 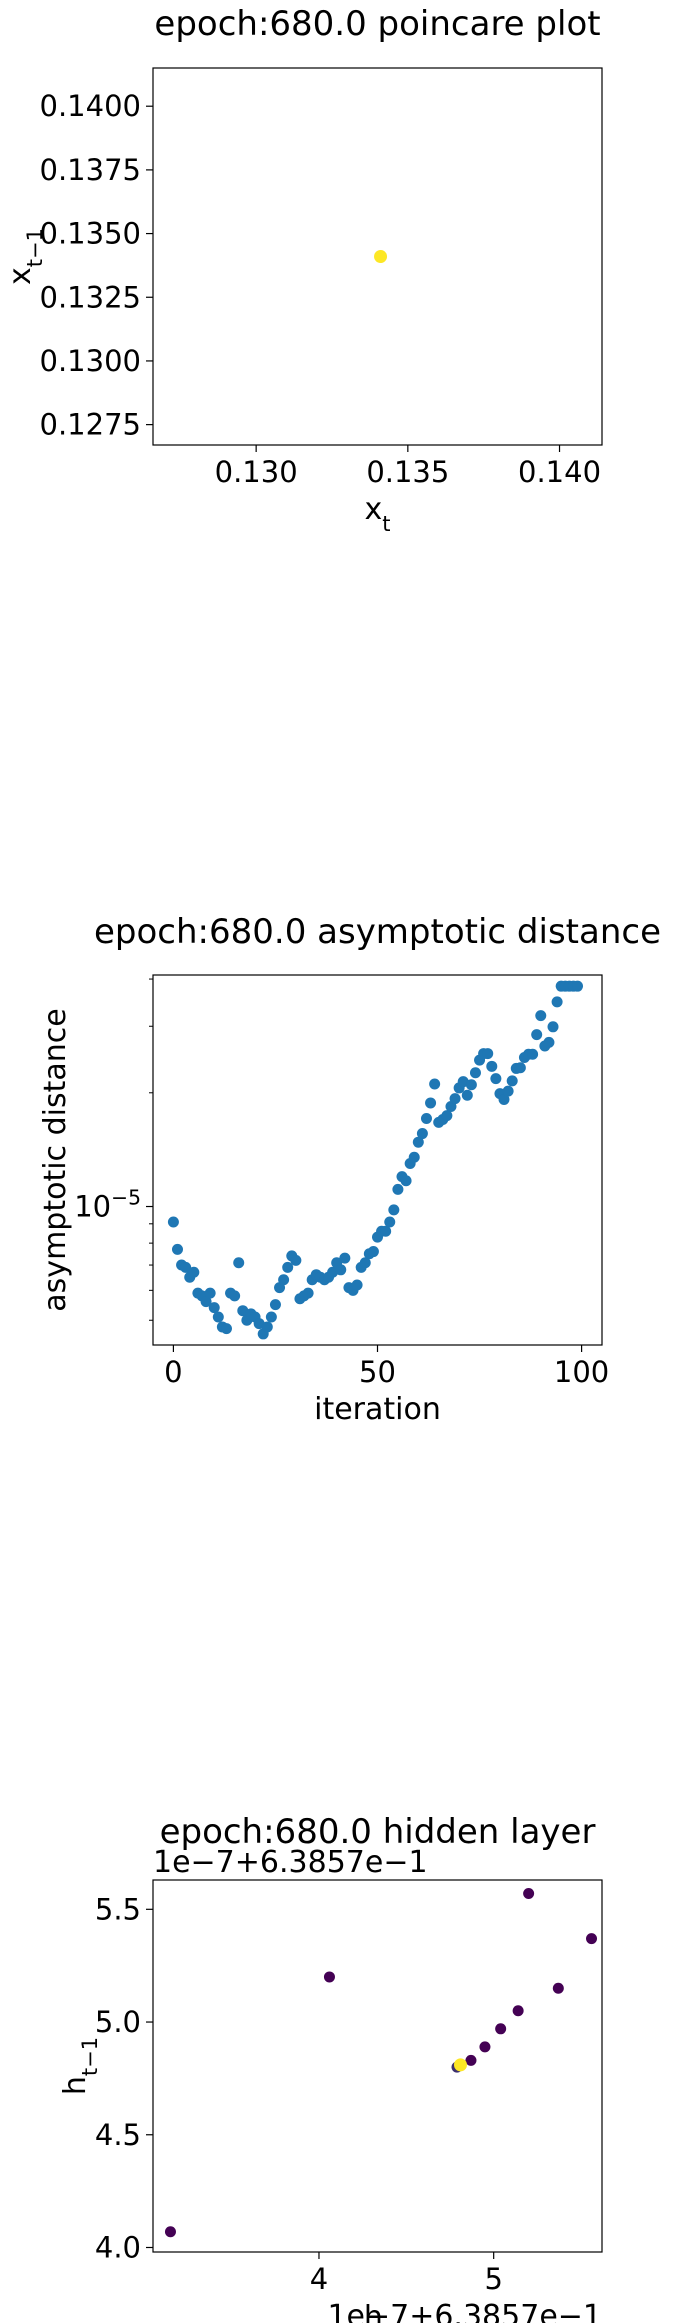 I want to click on y-tick-label: 0.1375, so click(x=90, y=170).